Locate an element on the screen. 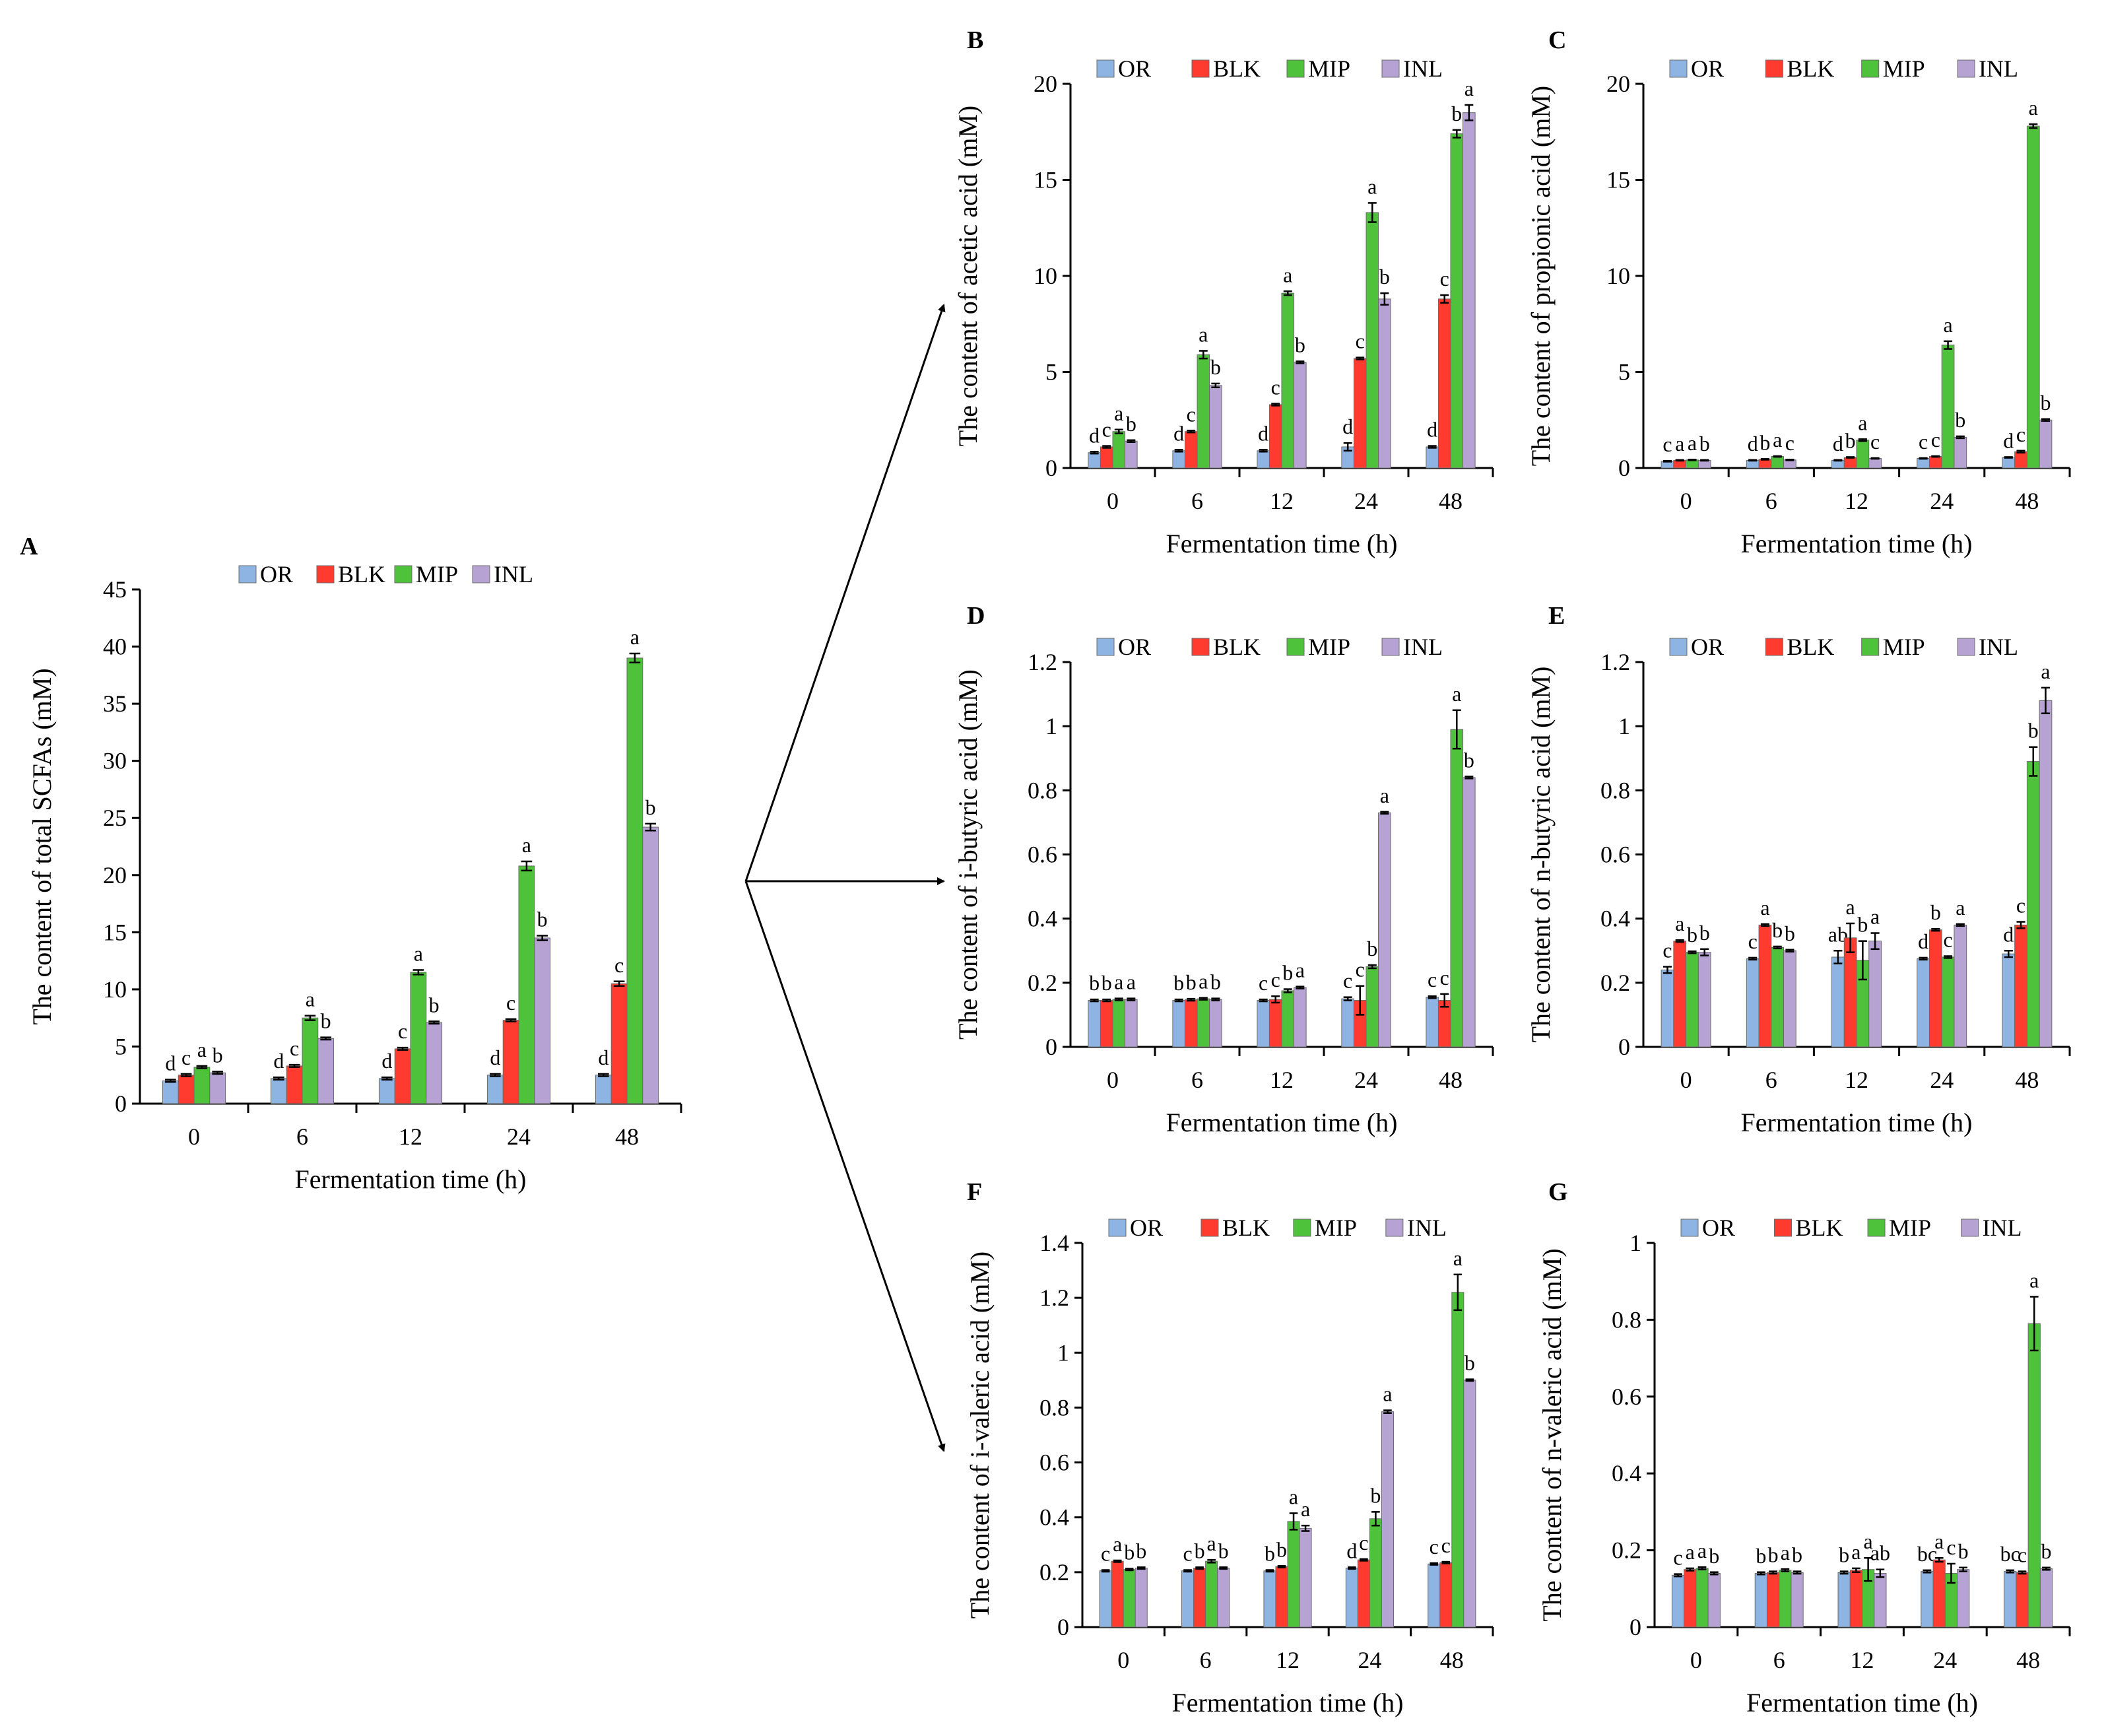  bar-inl-0h is located at coordinates (1704, 1000).